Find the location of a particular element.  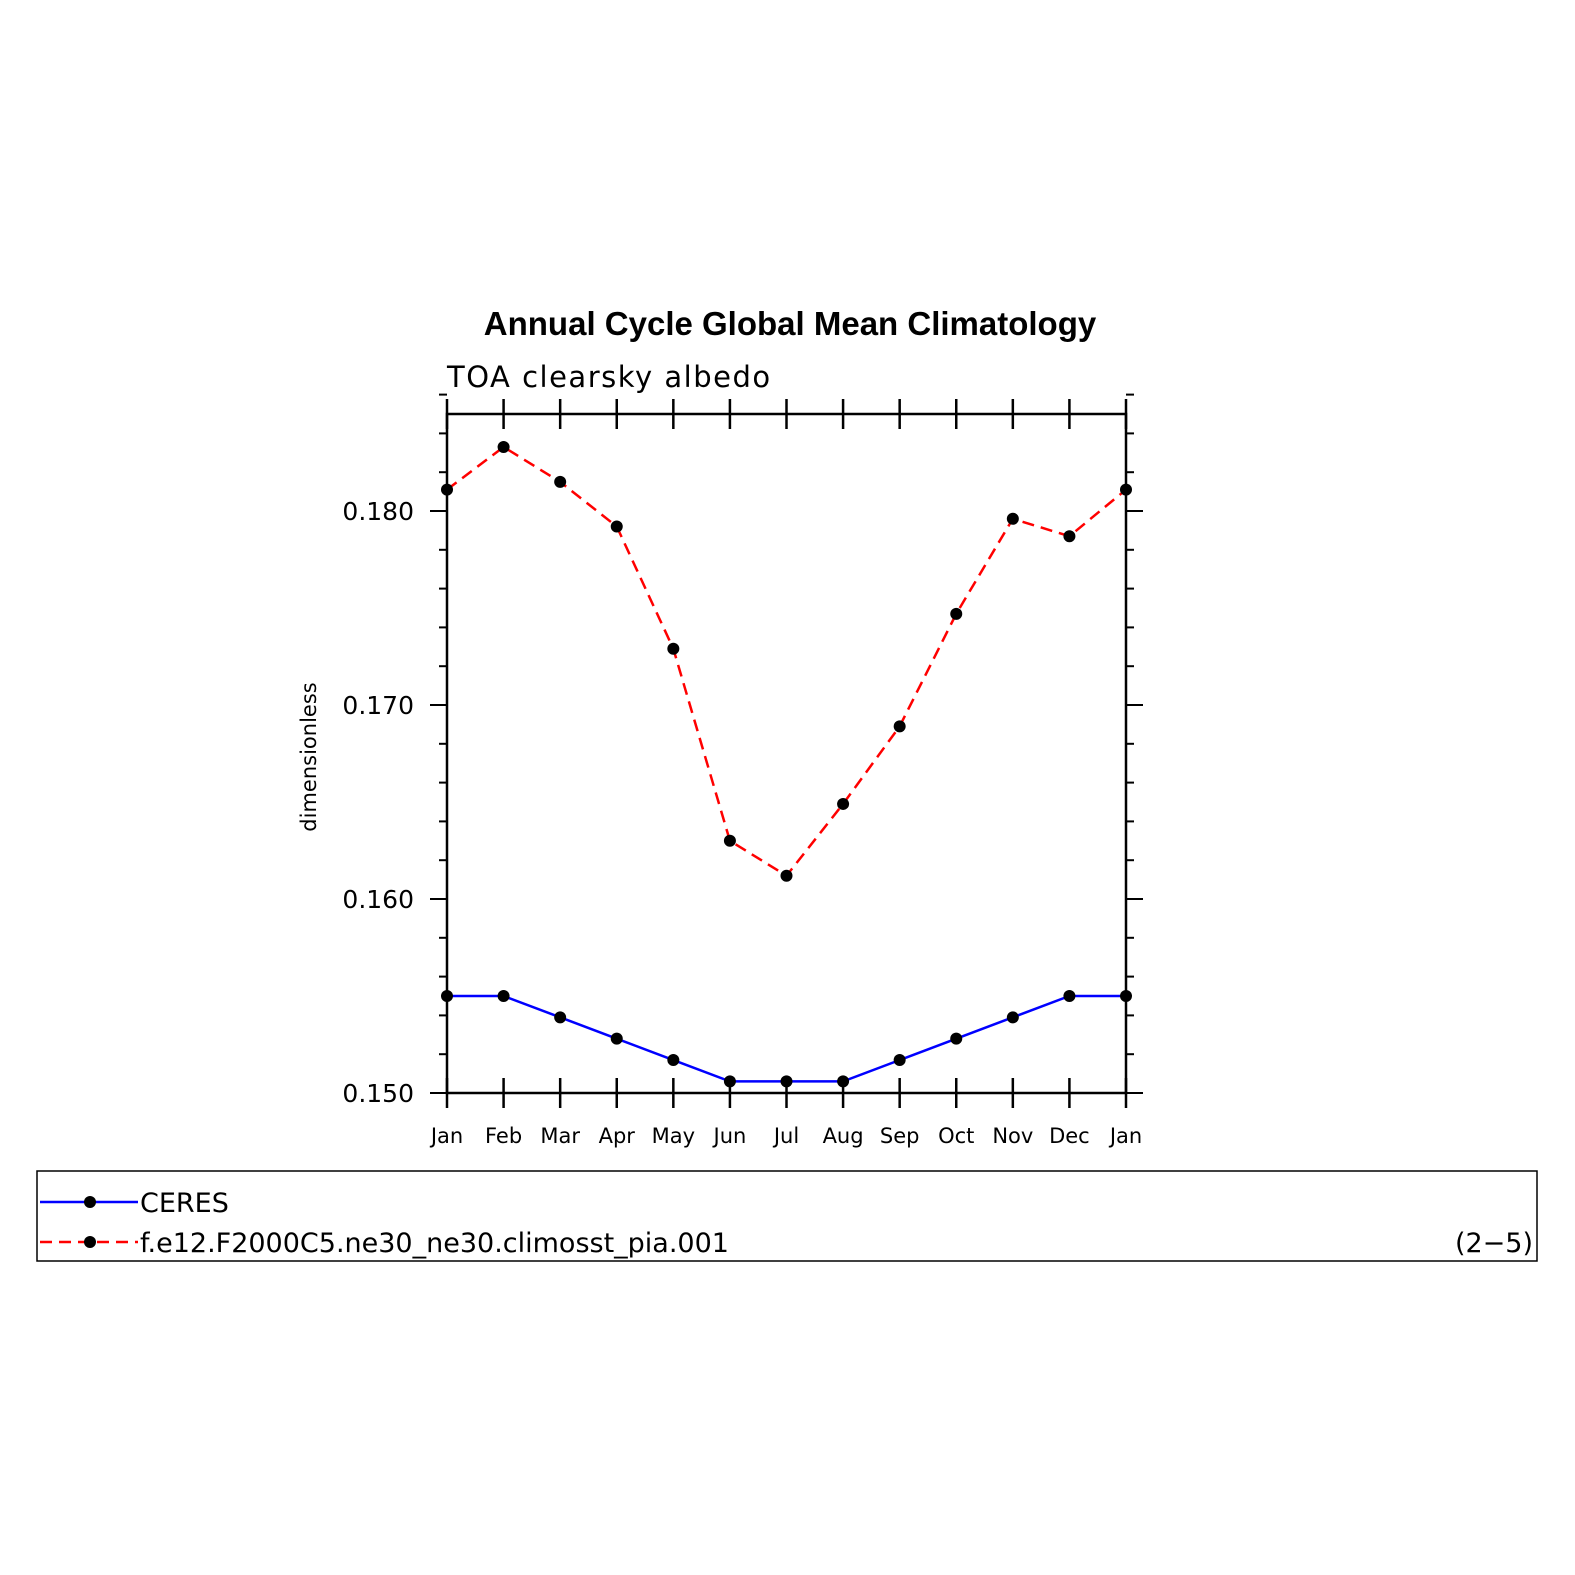

chart-subtitle: TOA clearsky albedo is located at coordinates (609, 377).